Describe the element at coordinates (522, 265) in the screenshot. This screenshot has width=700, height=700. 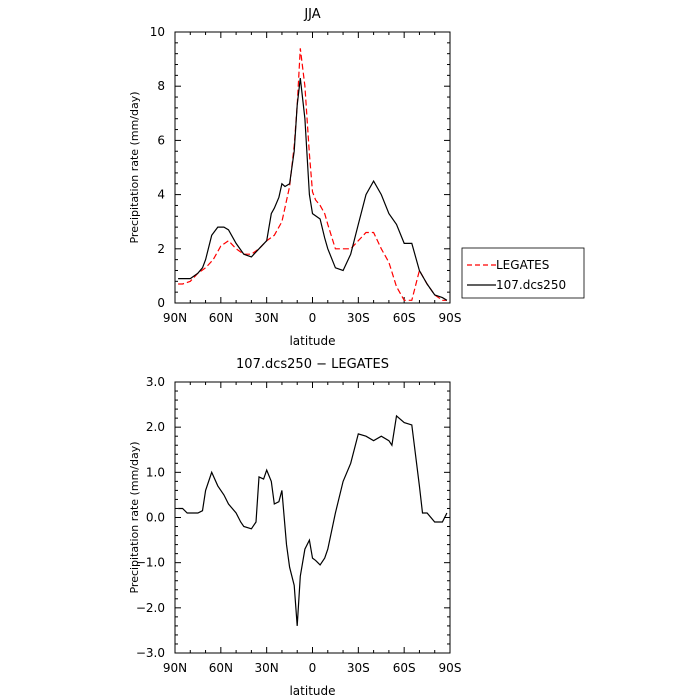
I see `legend-label: LEGATES` at that location.